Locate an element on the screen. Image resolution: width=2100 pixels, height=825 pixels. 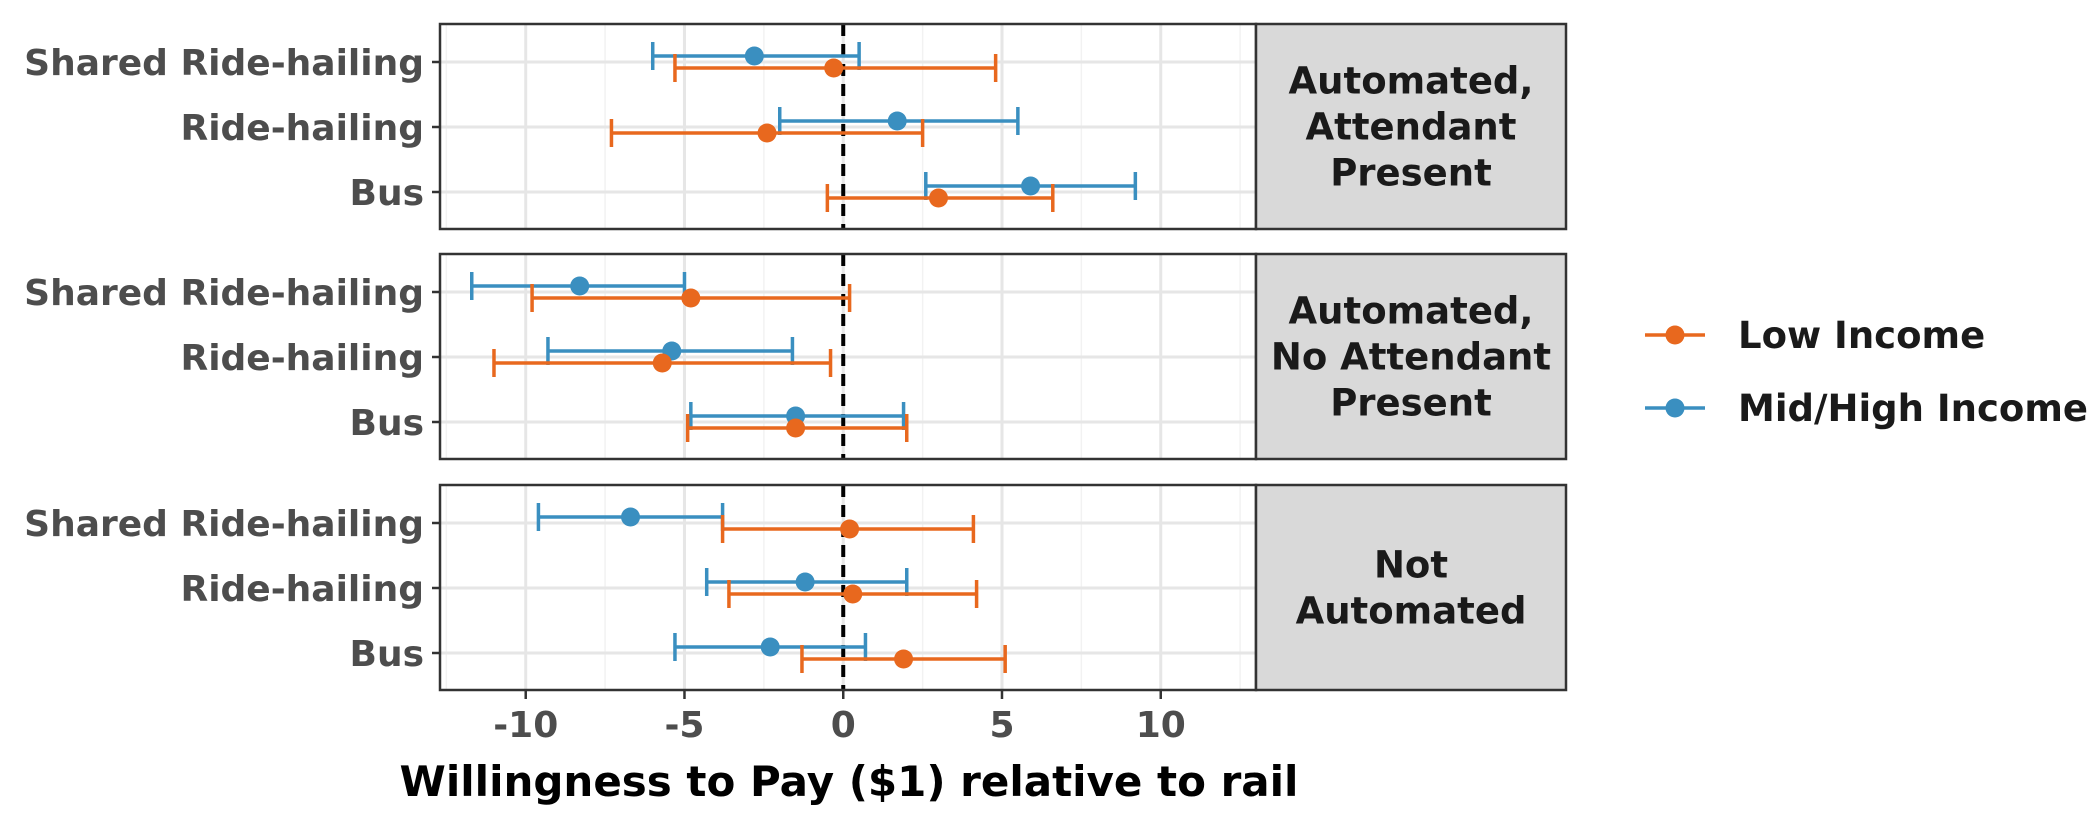
facet-strip-label: Not Automated is located at coordinates (1411, 588).